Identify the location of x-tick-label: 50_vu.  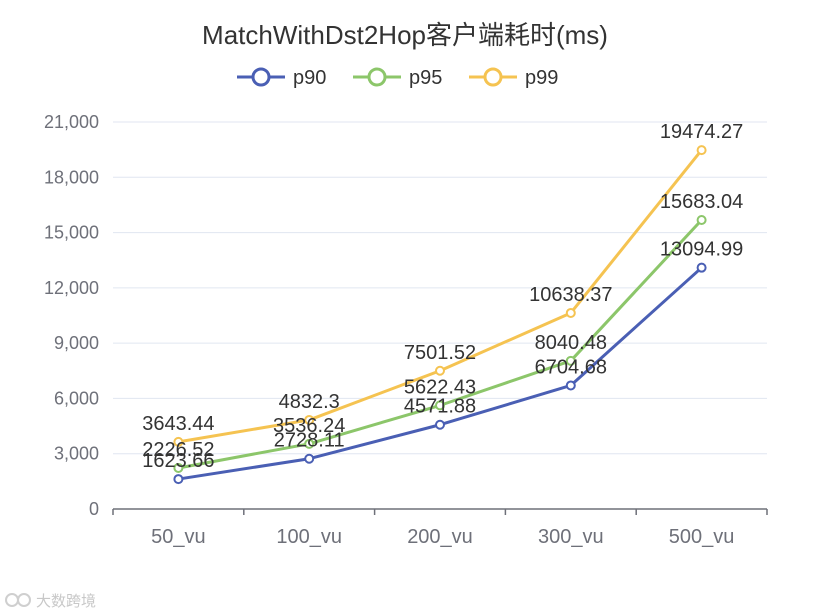
(178, 537).